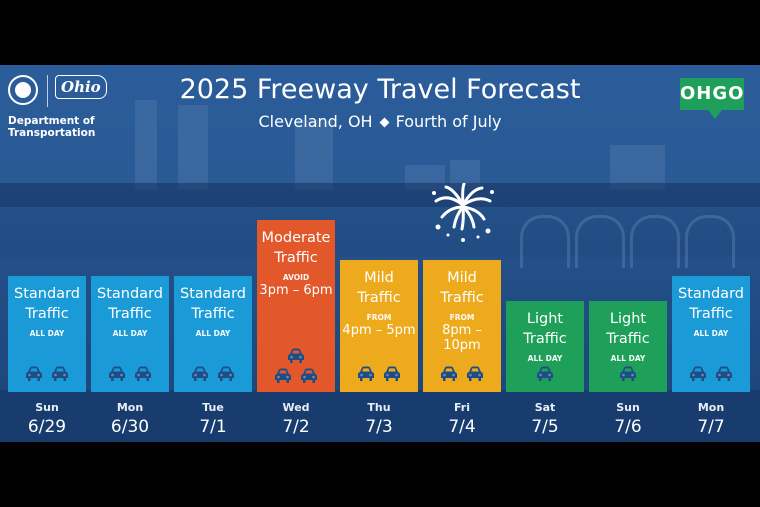  I want to click on agency-name: Department of Transportation, so click(51, 127).